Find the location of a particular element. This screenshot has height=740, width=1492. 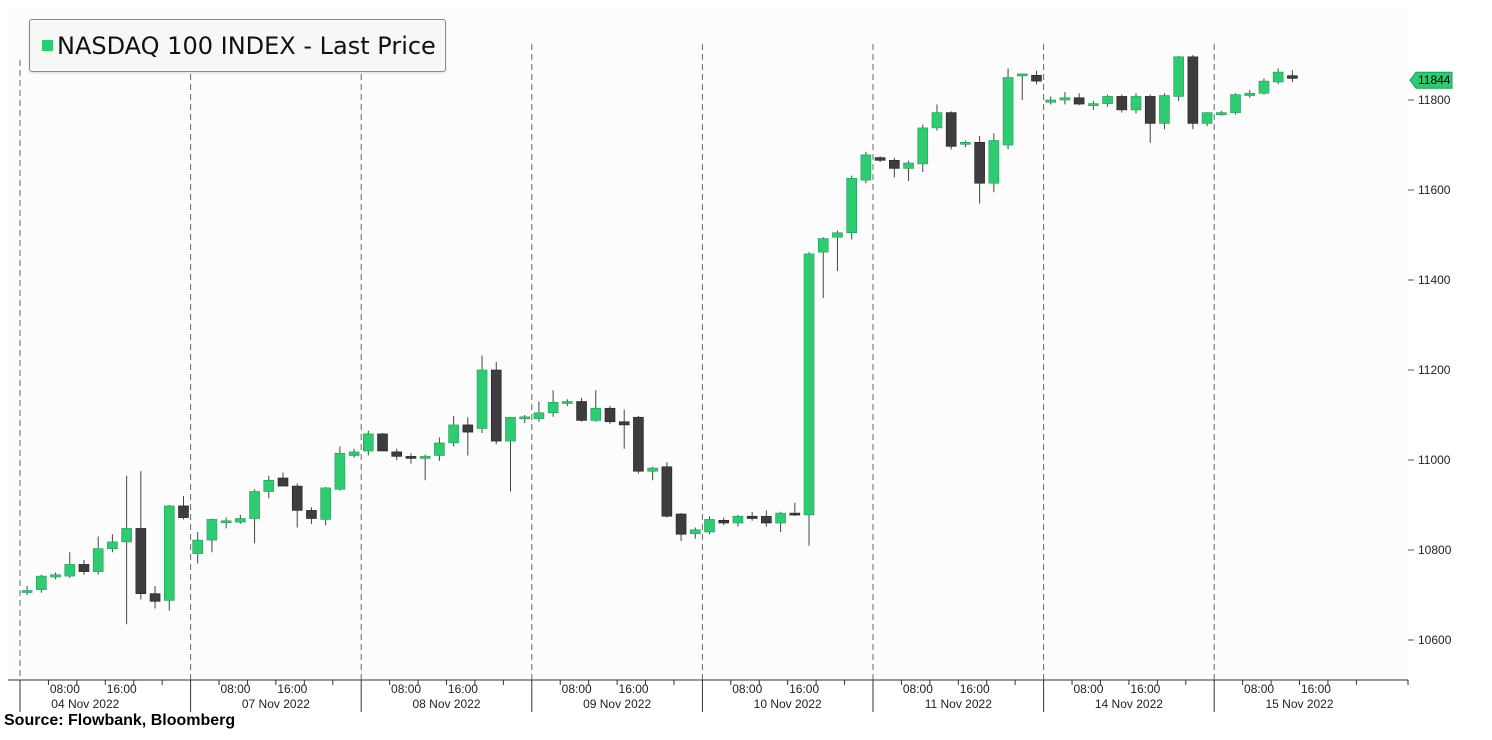

source-note: Source: Flowbank, Bloomberg is located at coordinates (120, 720).